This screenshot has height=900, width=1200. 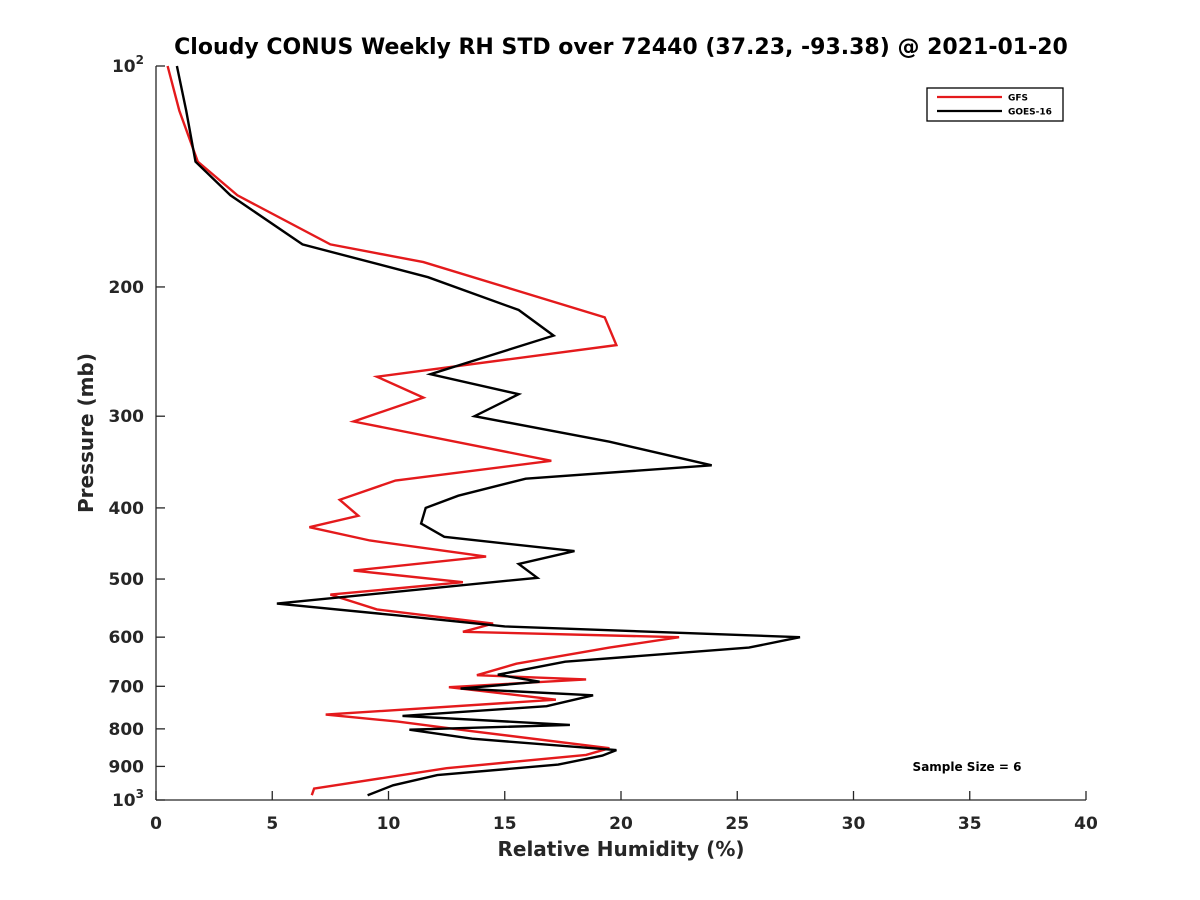 I want to click on y-tick-label: 900, so click(x=127, y=767).